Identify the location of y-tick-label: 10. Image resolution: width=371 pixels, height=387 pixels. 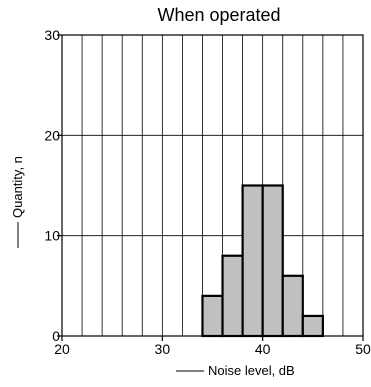
(52, 236).